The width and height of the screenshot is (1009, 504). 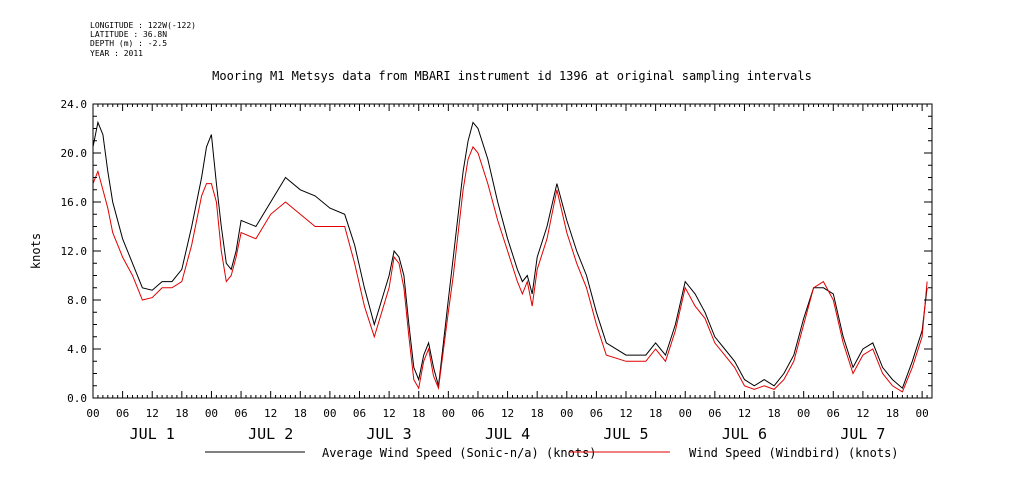 I want to click on y-axis-label: knots, so click(x=36, y=251).